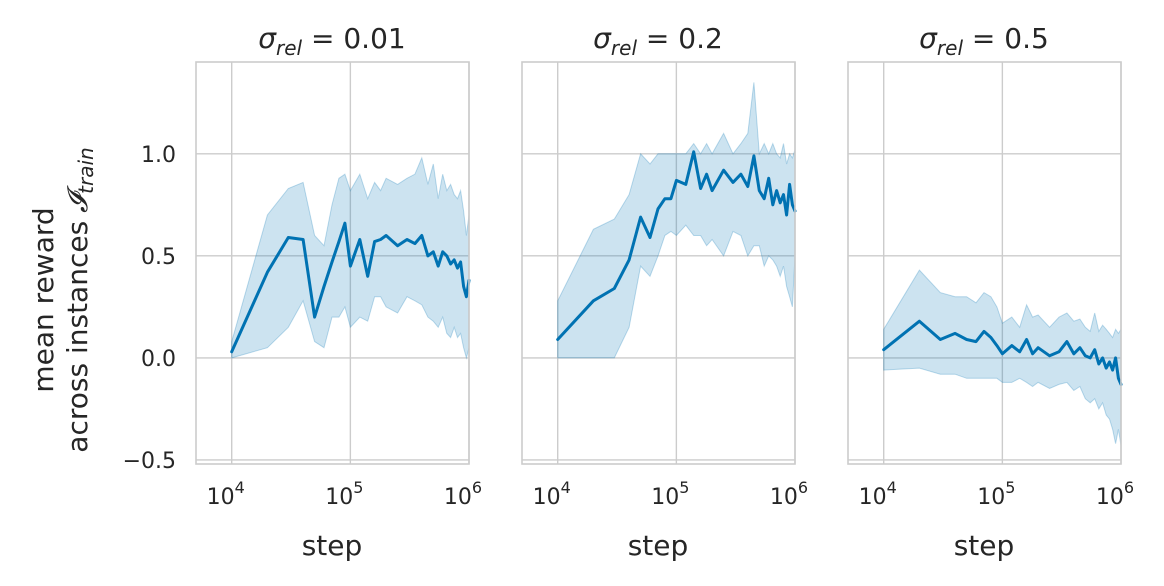  I want to click on panel-1-title: σrel = 0.01, so click(331, 41).